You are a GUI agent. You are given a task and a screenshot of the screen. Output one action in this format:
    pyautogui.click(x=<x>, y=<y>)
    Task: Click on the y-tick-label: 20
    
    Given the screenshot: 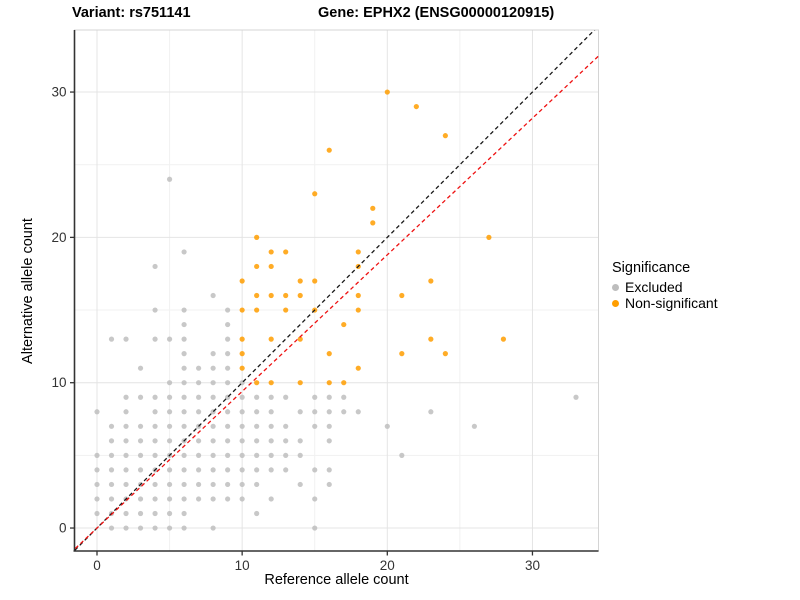 What is the action you would take?
    pyautogui.click(x=58, y=237)
    